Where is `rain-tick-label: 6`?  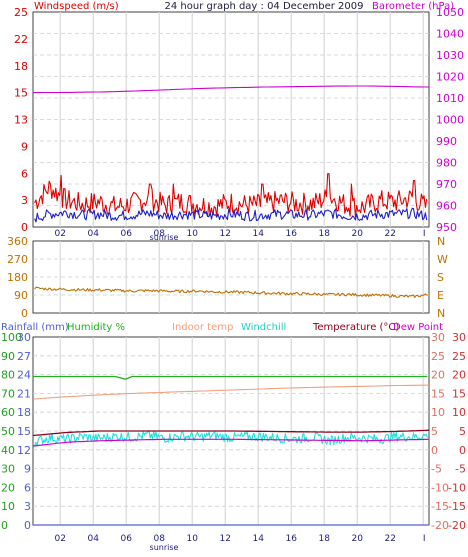
rain-tick-label: 6 is located at coordinates (27, 487).